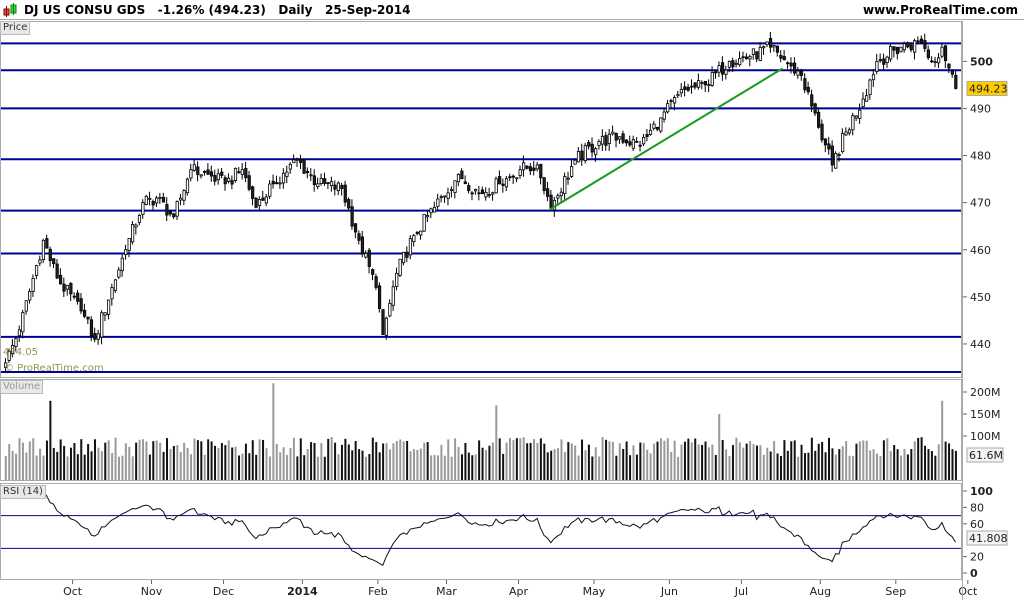 The height and width of the screenshot is (600, 1024). Describe the element at coordinates (981, 61) in the screenshot. I see `price-tick-label: 500` at that location.